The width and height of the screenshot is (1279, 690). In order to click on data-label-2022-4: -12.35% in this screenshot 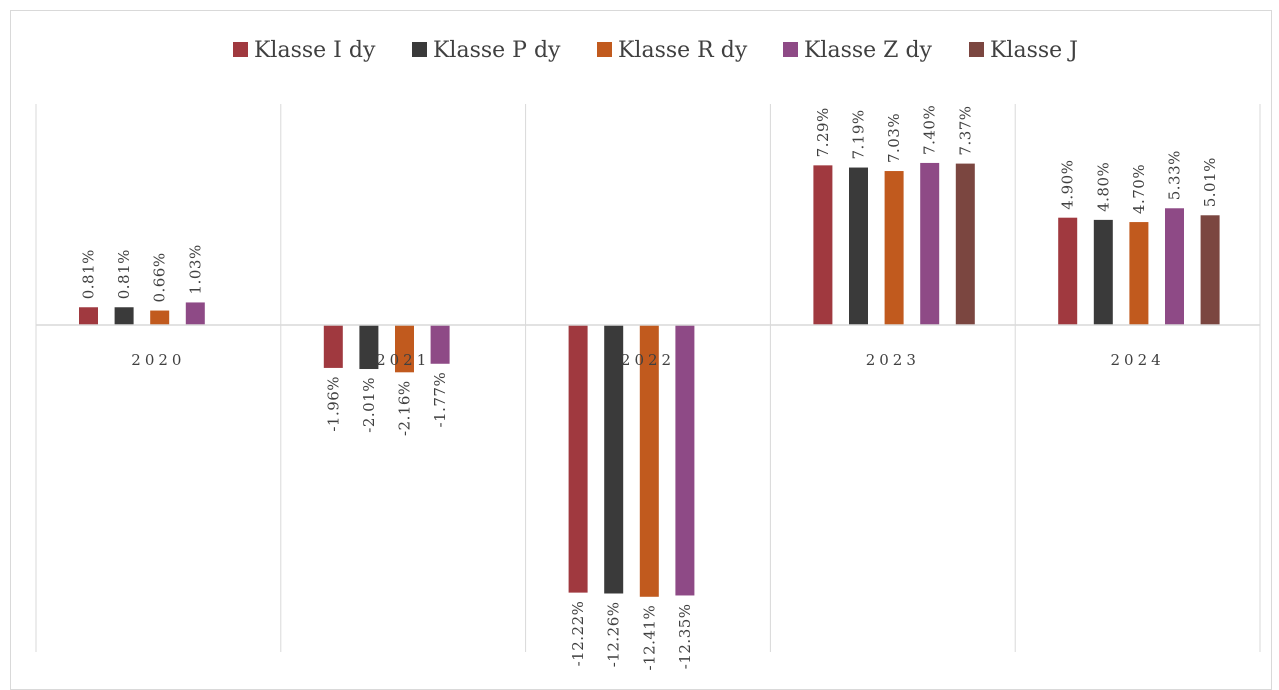, I will do `click(685, 636)`.